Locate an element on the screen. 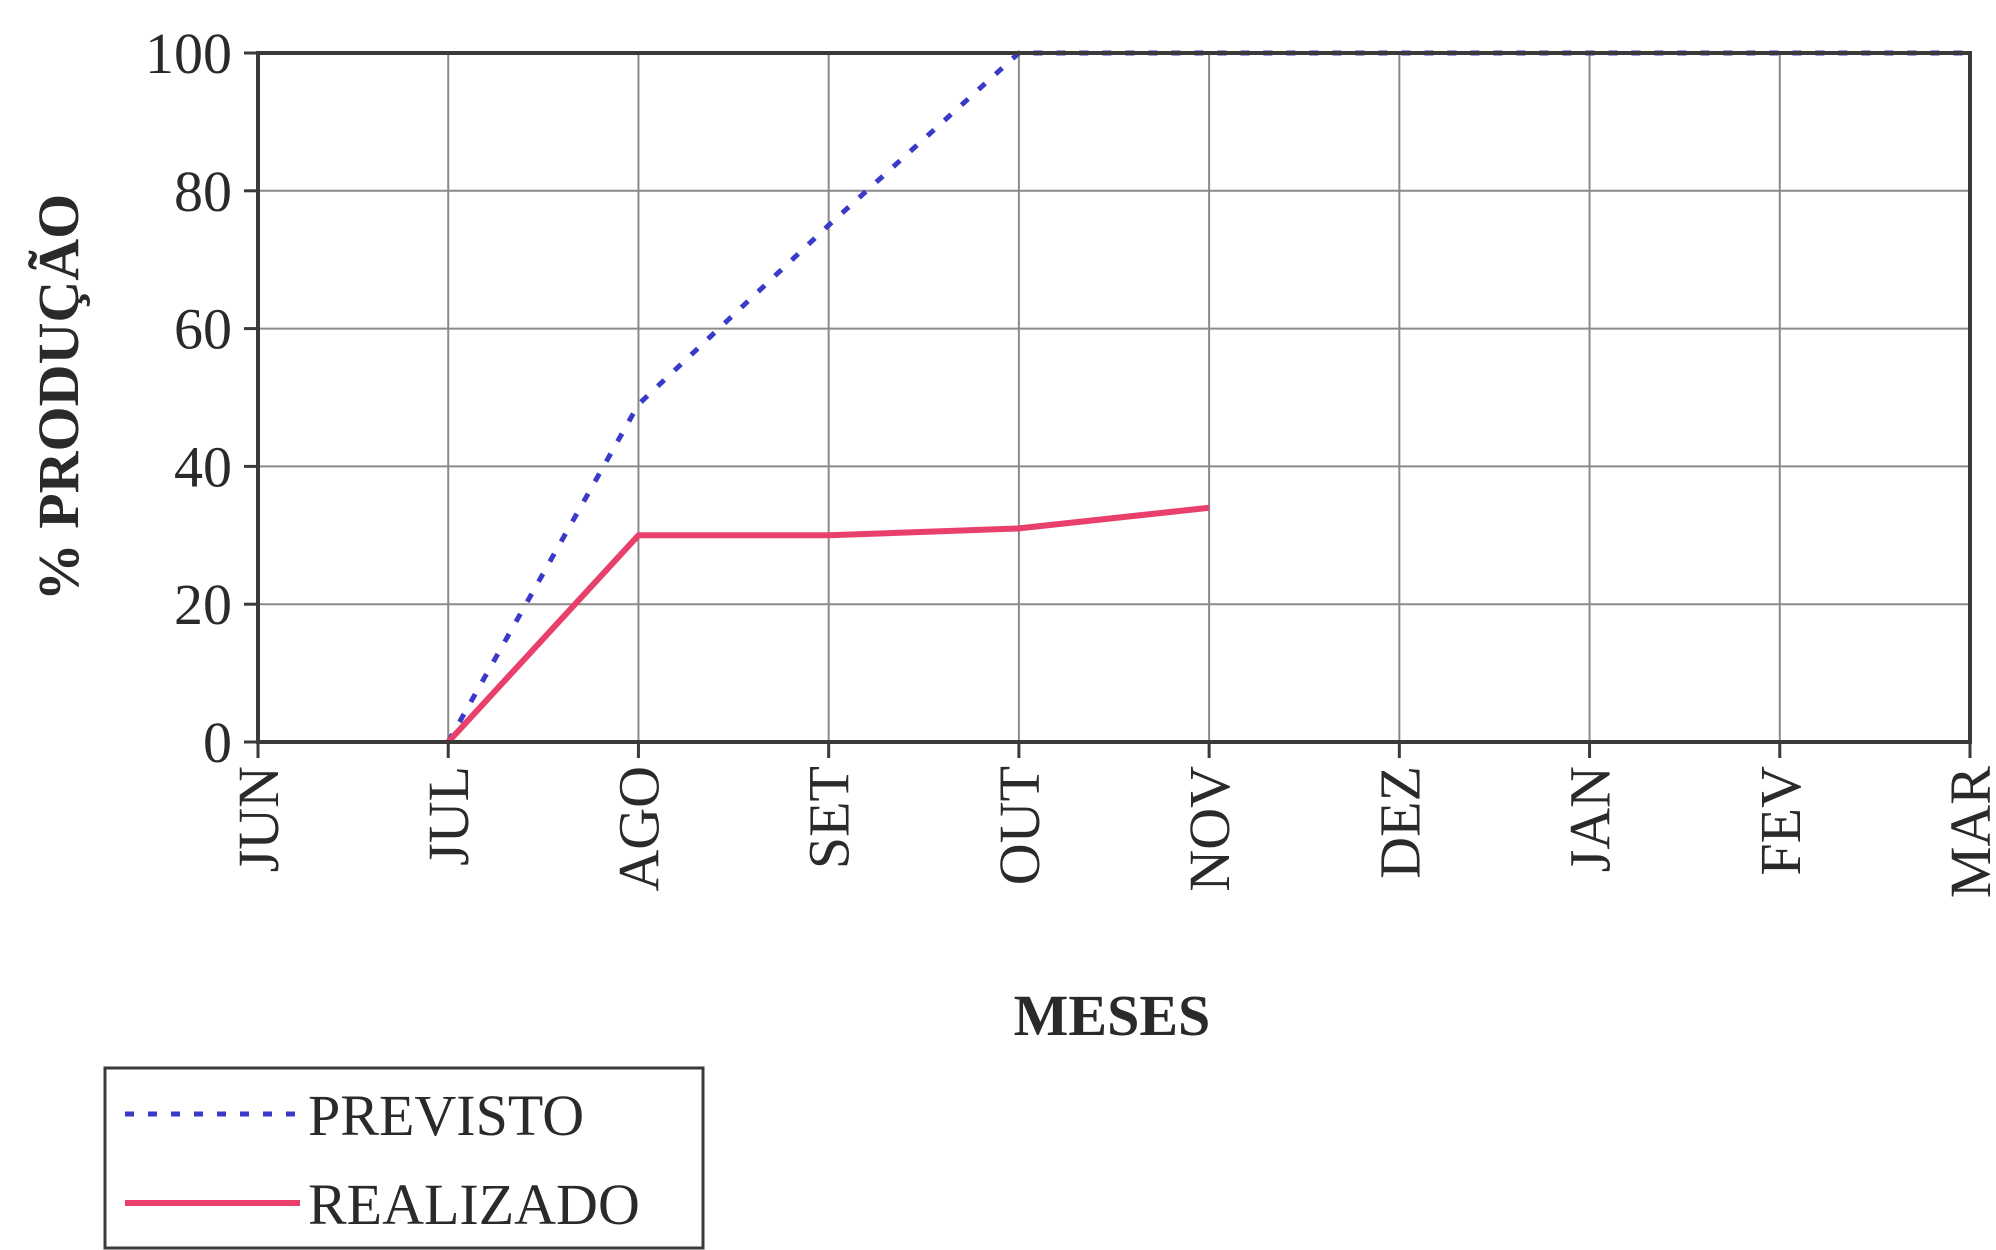  x-tick-label: JUL is located at coordinates (448, 816).